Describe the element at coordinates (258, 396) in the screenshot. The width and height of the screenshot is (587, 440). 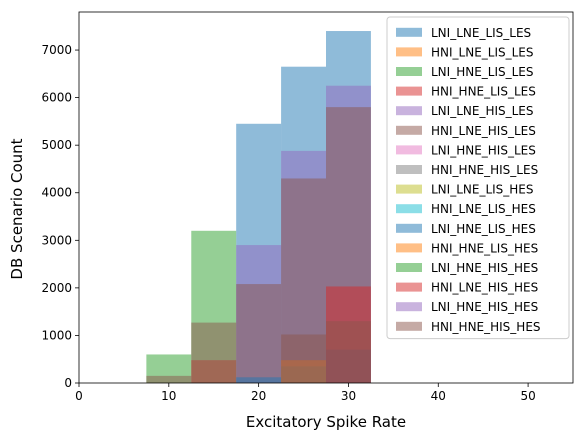
I see `x-tick-label: 20` at that location.